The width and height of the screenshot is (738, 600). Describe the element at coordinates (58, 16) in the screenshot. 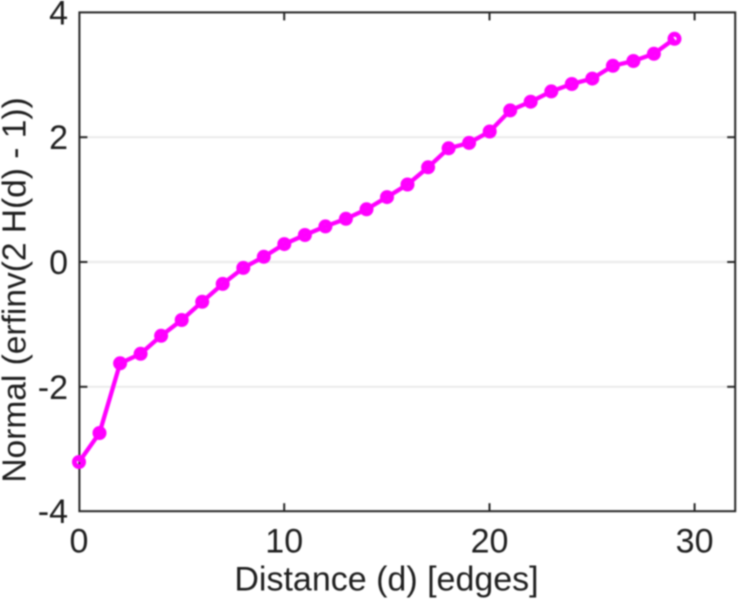

I see `svg-text: 4` at that location.